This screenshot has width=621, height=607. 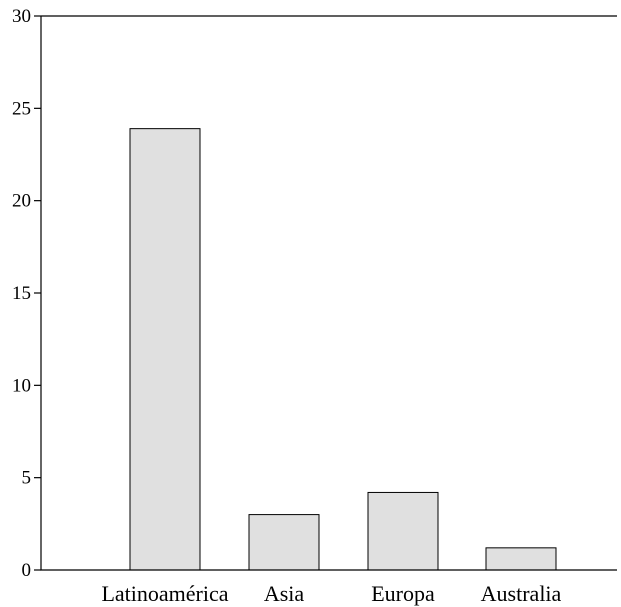 I want to click on y-tick-label: 15, so click(x=21, y=293).